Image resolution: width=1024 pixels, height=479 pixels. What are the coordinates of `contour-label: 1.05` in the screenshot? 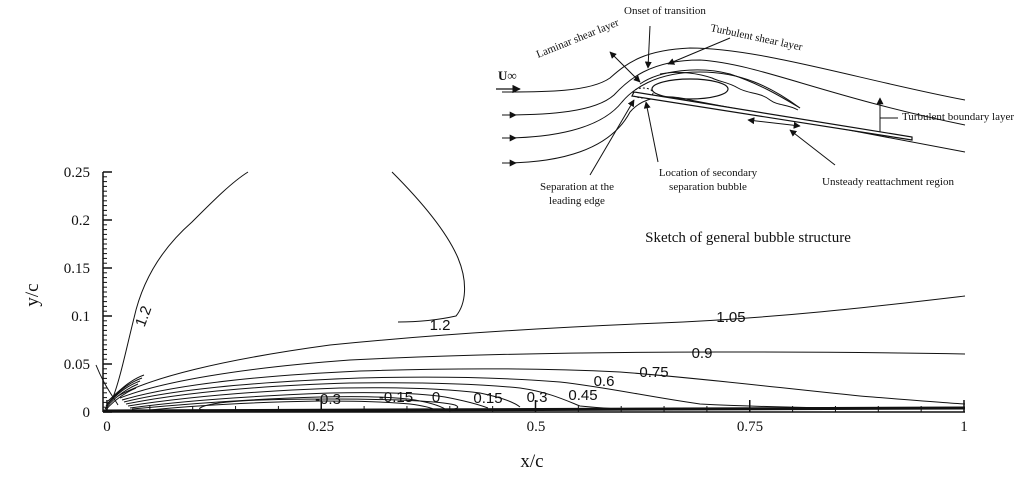 It's located at (730, 317).